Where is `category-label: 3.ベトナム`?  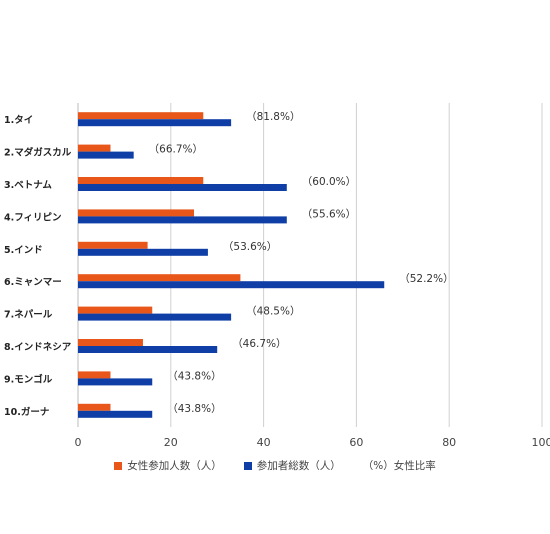
category-label: 3.ベトナム is located at coordinates (28, 185).